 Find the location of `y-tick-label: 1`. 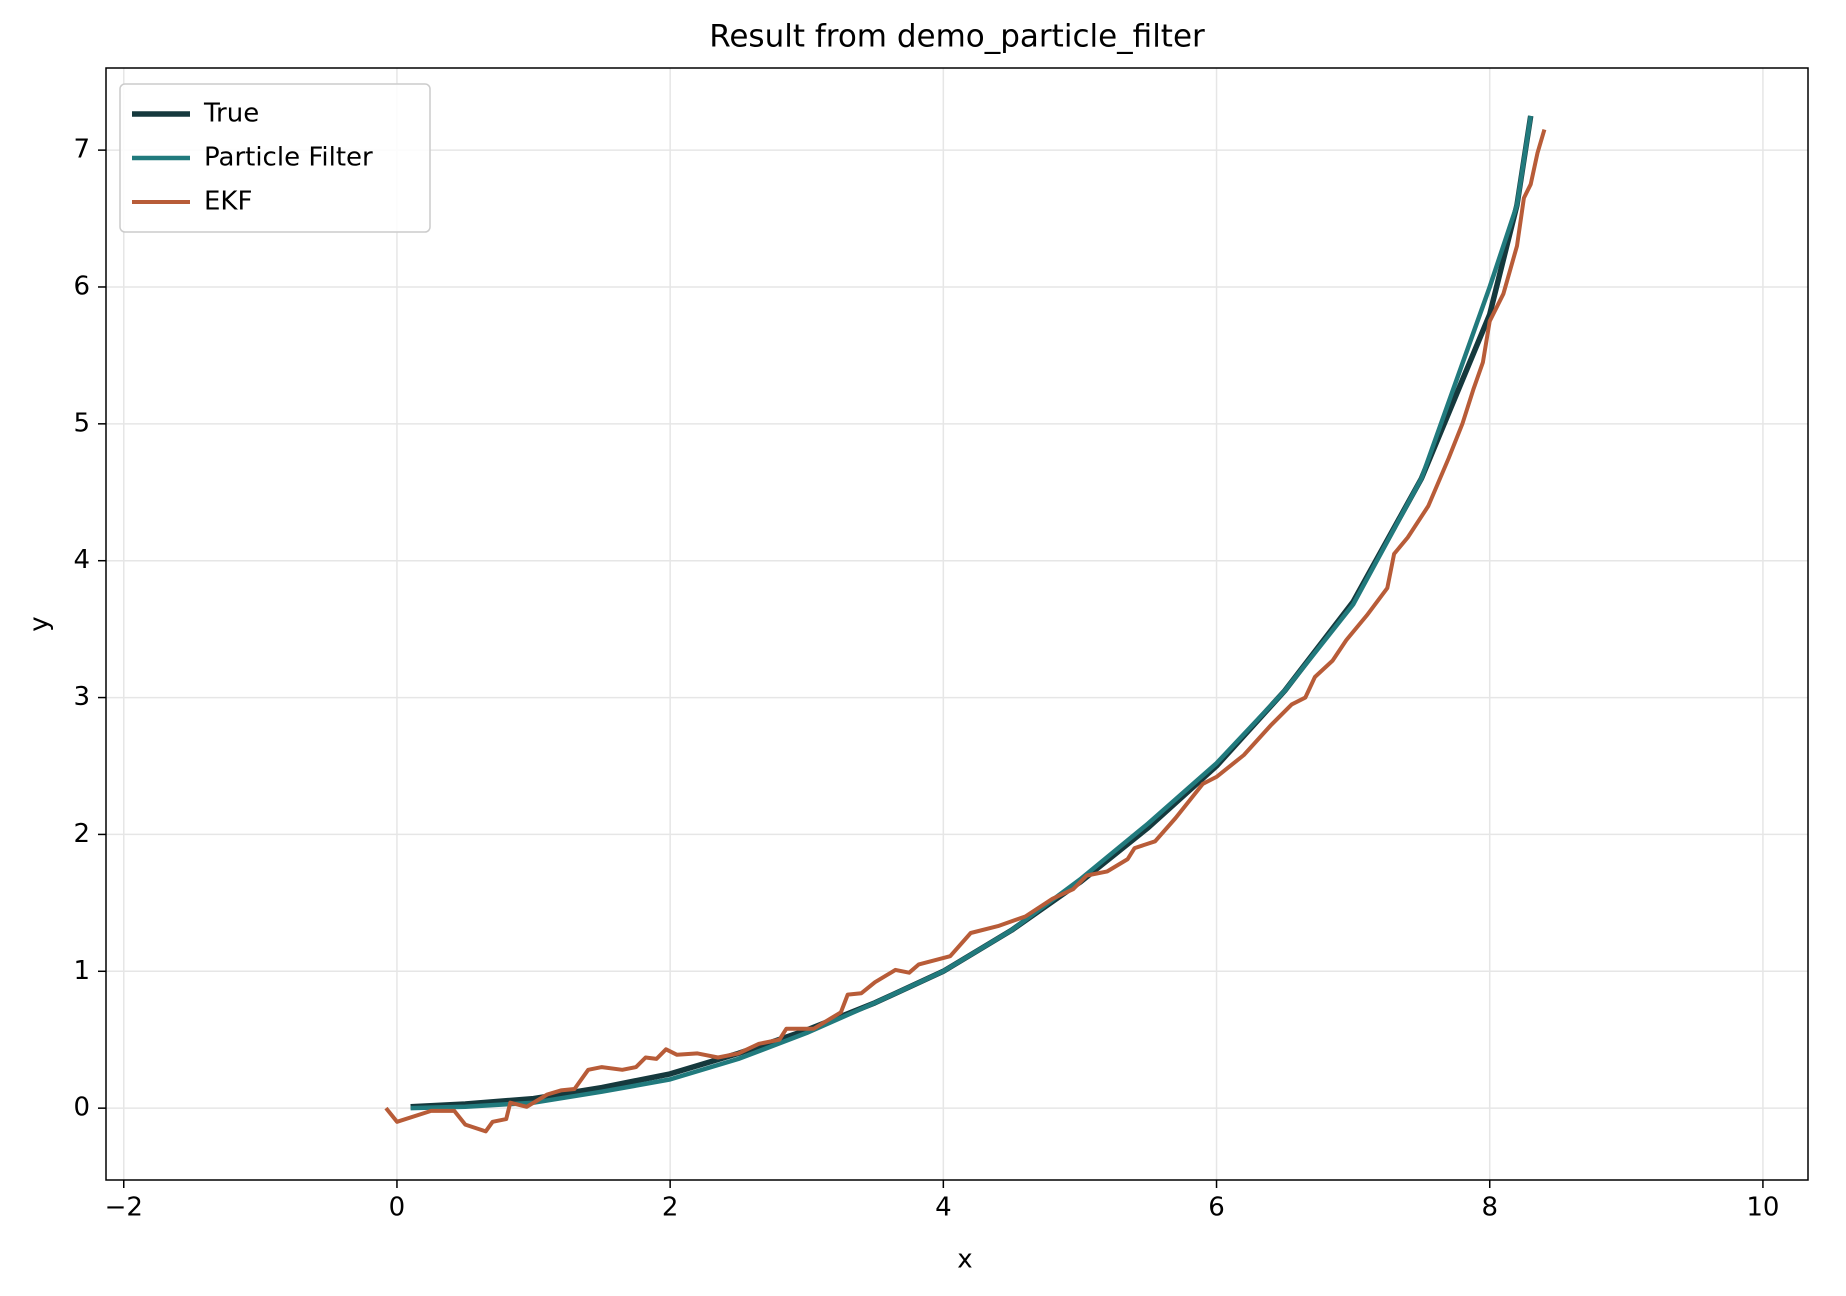

y-tick-label: 1 is located at coordinates (81, 971).